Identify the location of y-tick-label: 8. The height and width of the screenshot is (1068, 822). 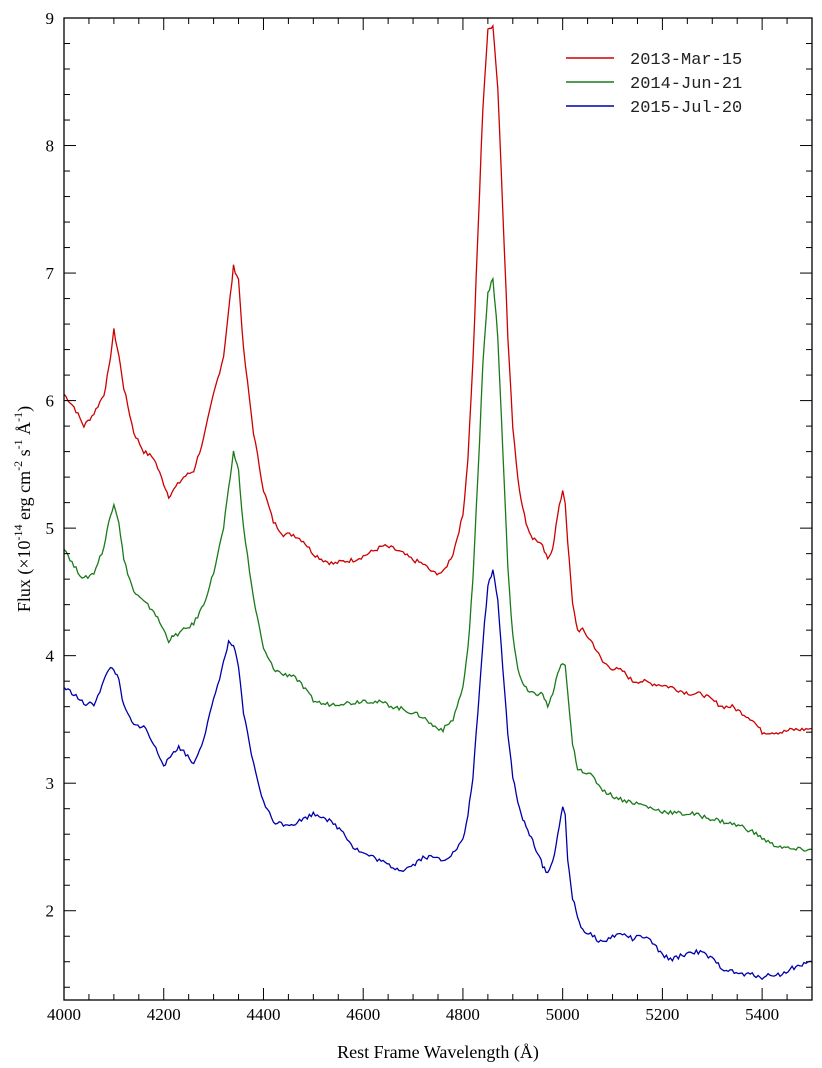
(50, 146).